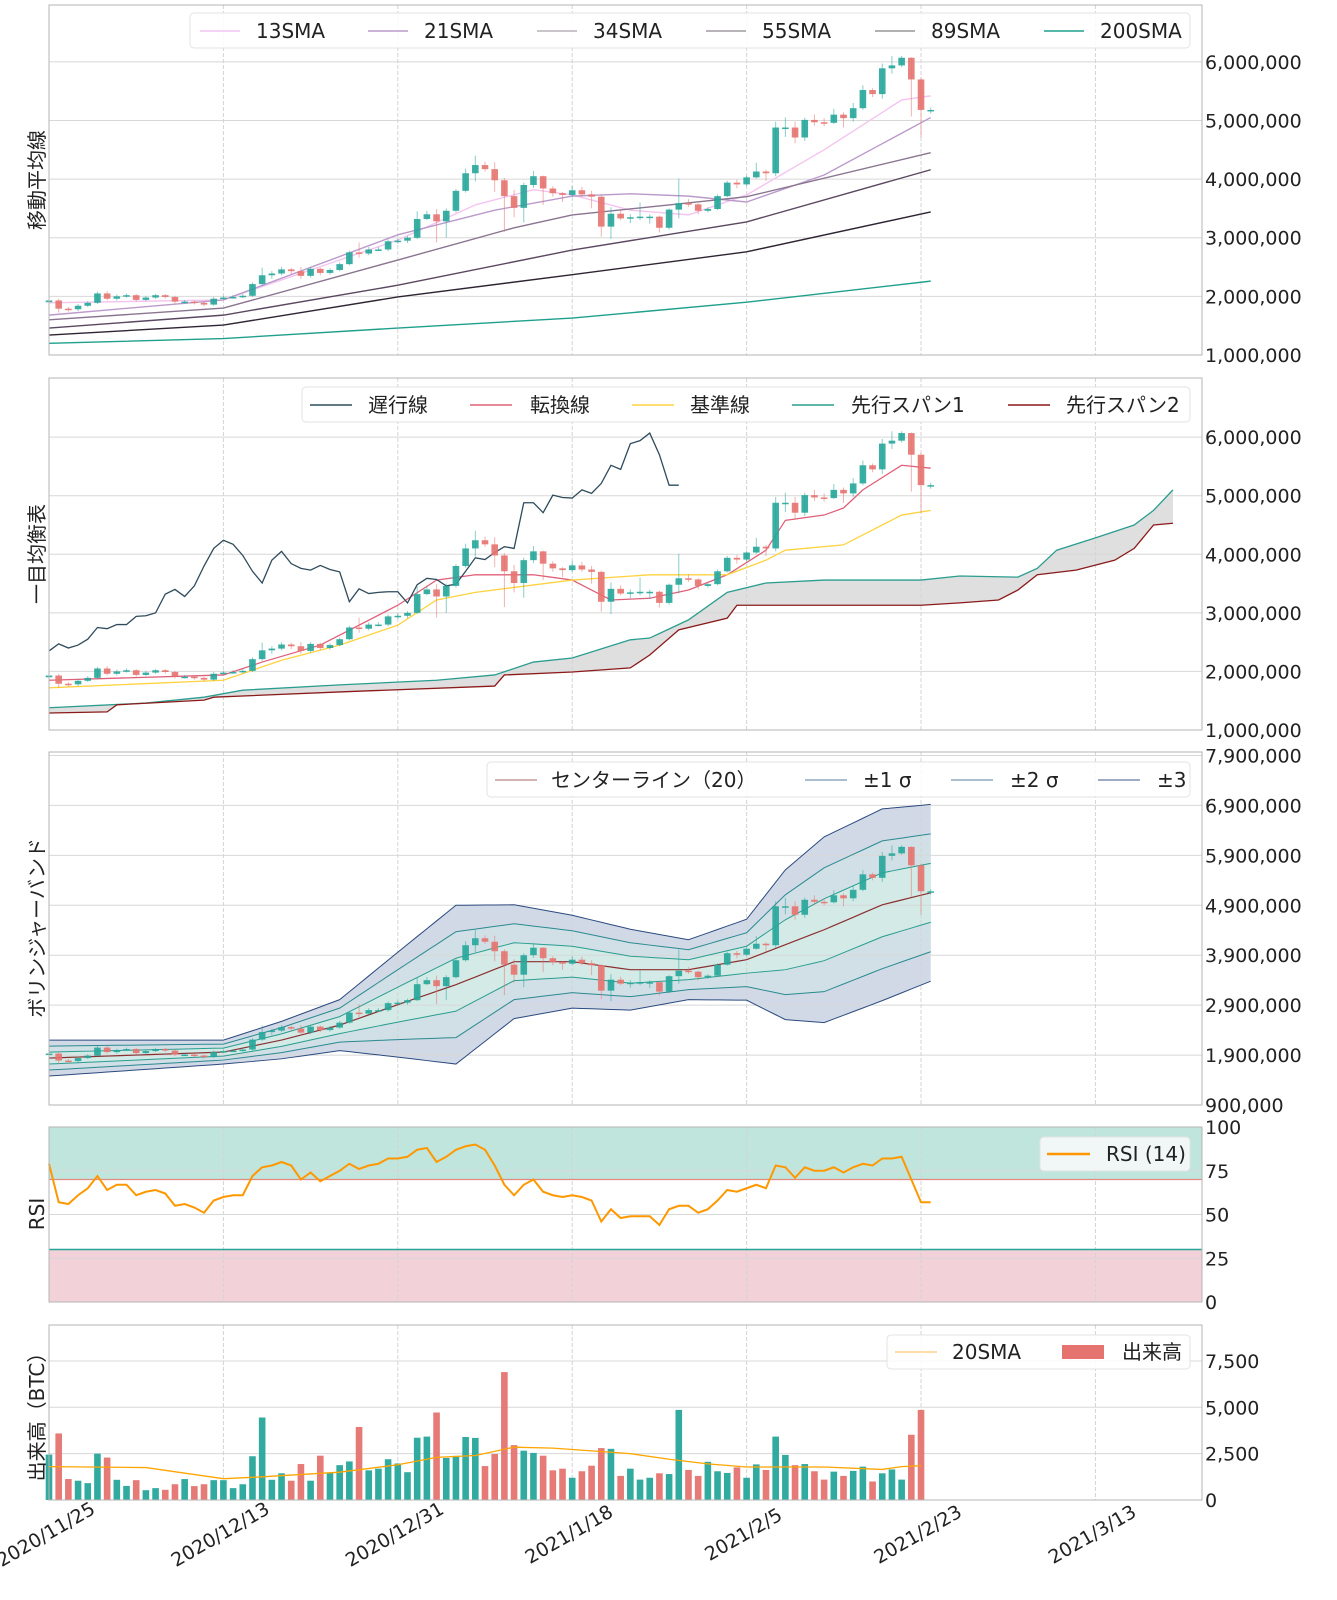 This screenshot has width=1337, height=1600. I want to click on legend-bollinger: センターライン（20） ±1 σ ±2 σ ±3, so click(838, 779).